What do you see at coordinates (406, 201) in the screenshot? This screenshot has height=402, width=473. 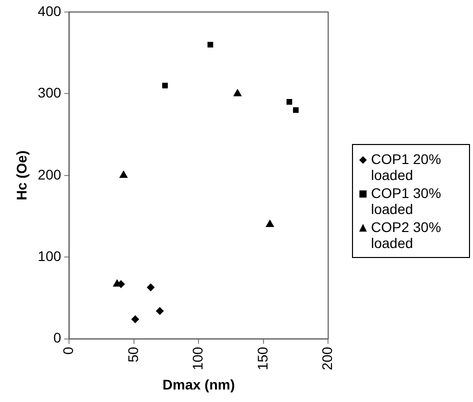 I see `legend-label: COP1 30% loaded` at bounding box center [406, 201].